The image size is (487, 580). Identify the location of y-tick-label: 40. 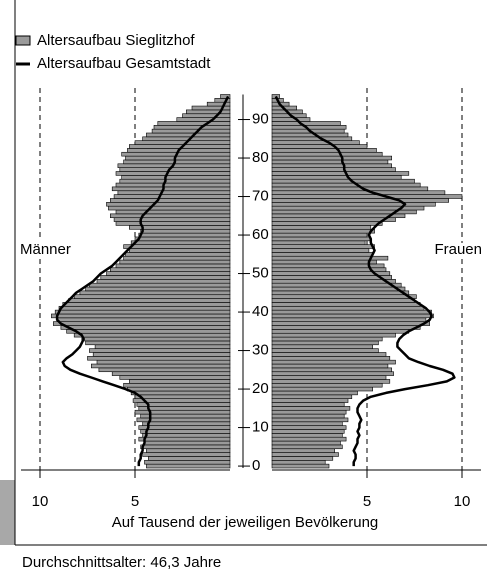
(260, 311).